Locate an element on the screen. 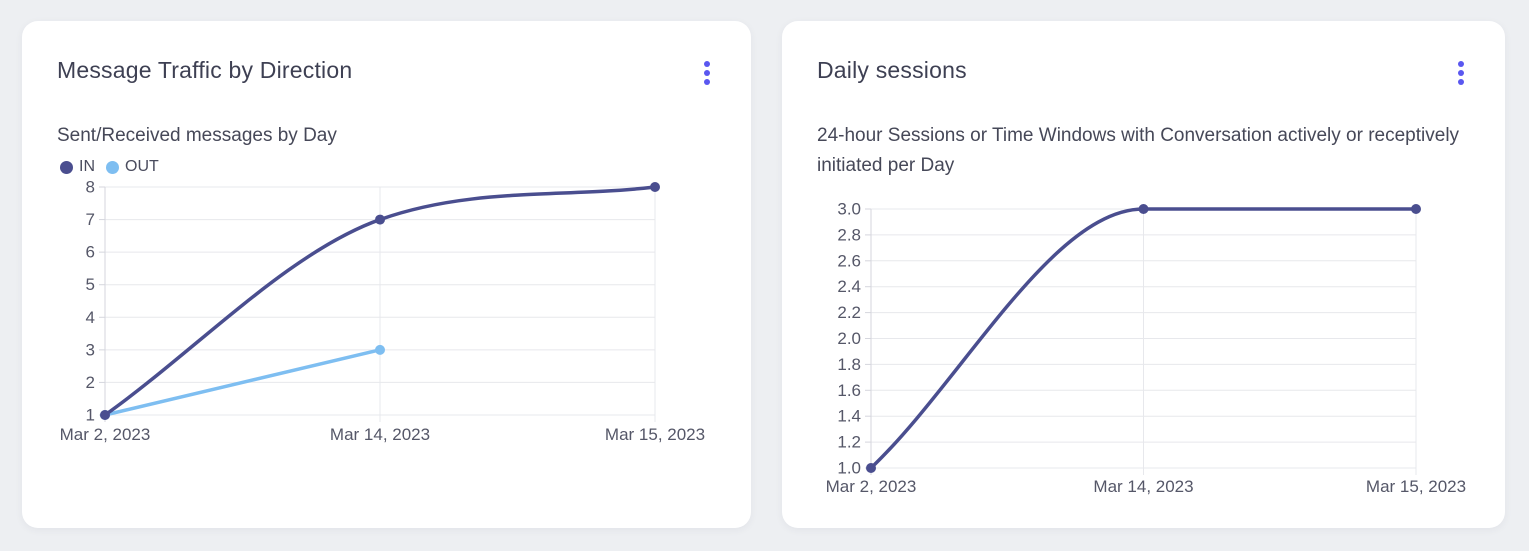 This screenshot has height=551, width=1529. svg-text: 2.8 is located at coordinates (849, 234).